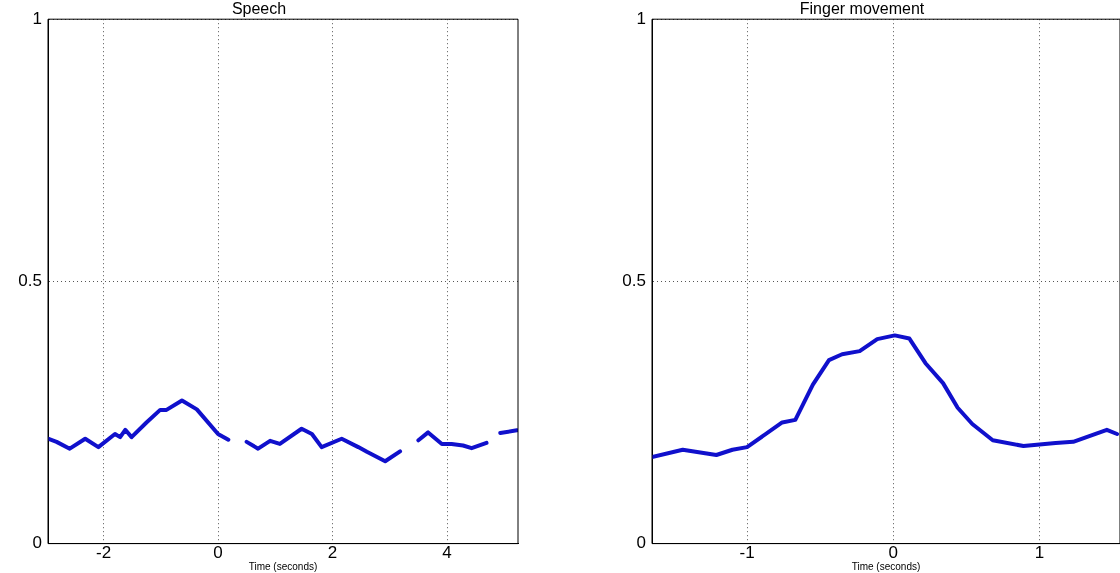 Image resolution: width=1120 pixels, height=573 pixels. I want to click on x-tick-label: 4, so click(447, 553).